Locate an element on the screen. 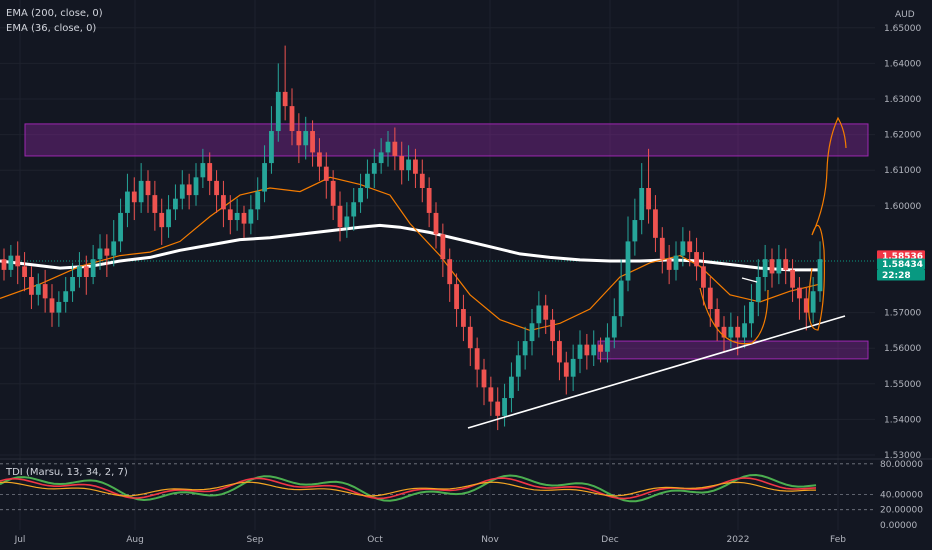 This screenshot has height=550, width=932. orange-projection-arrow is located at coordinates (827, 223).